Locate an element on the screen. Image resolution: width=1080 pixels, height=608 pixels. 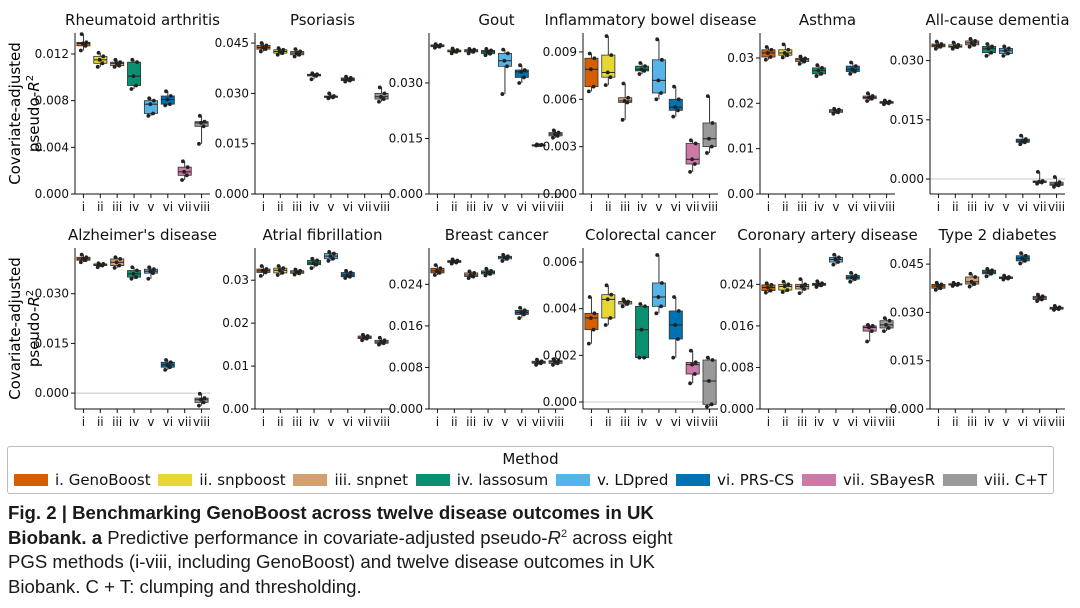
y-axis-title: Covariate-adjusted pseudo-R2 is located at coordinates (24, 113).